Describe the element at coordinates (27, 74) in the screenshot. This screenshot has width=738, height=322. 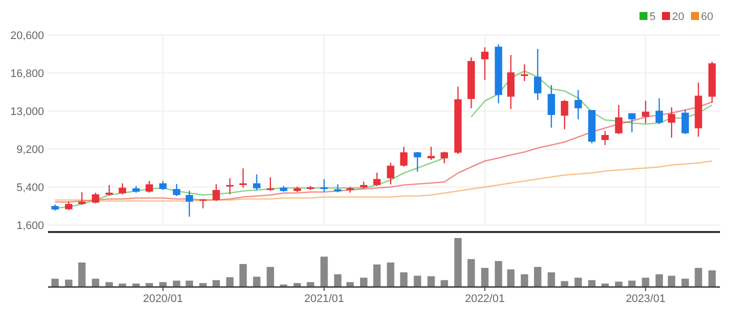
I see `y-tick-label: 16,800` at that location.